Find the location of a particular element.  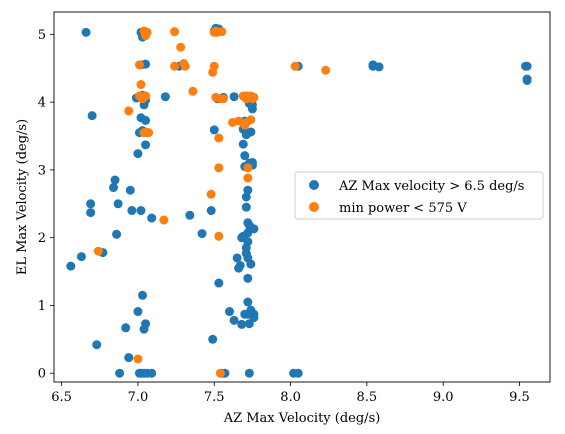

x-tick-label: 8.0 is located at coordinates (290, 397).